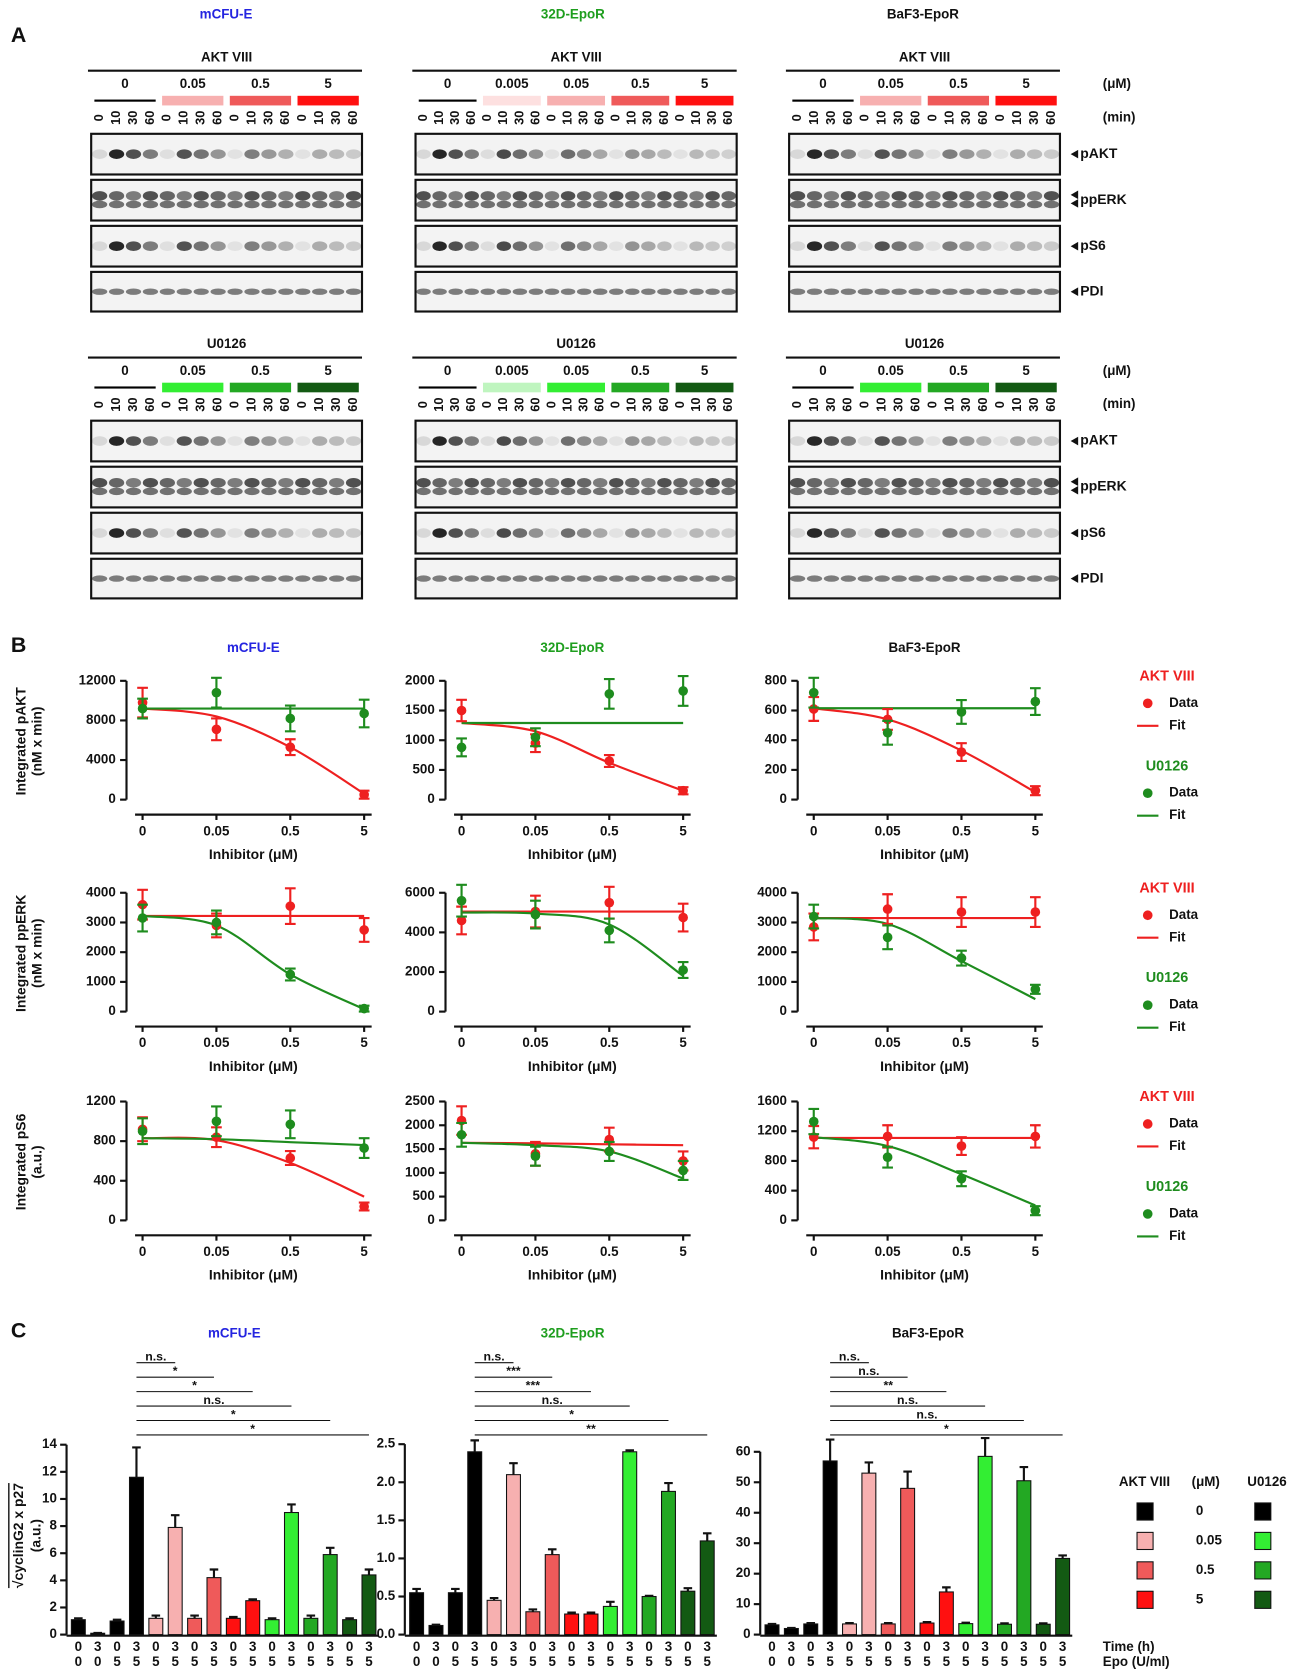 Image resolution: width=1301 pixels, height=1676 pixels. I want to click on y-tick-label: 2.5, so click(386, 1443).